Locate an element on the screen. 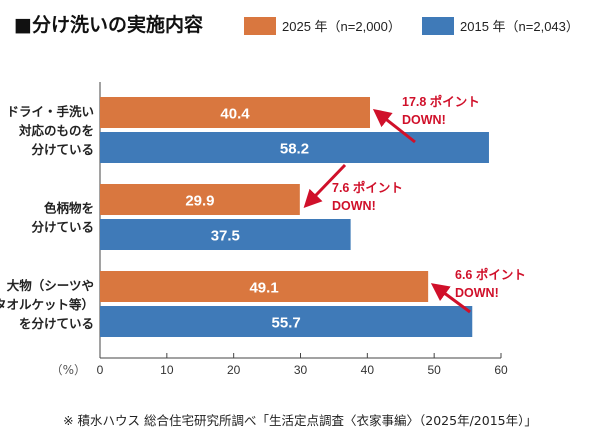  x-tick-label: 0 is located at coordinates (100, 370).